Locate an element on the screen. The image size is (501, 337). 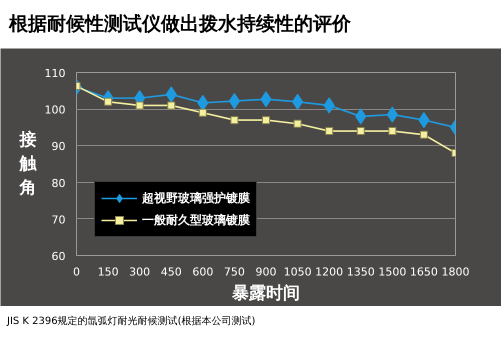
legend-label: 超视野玻璃强护镀膜 is located at coordinates (196, 198).